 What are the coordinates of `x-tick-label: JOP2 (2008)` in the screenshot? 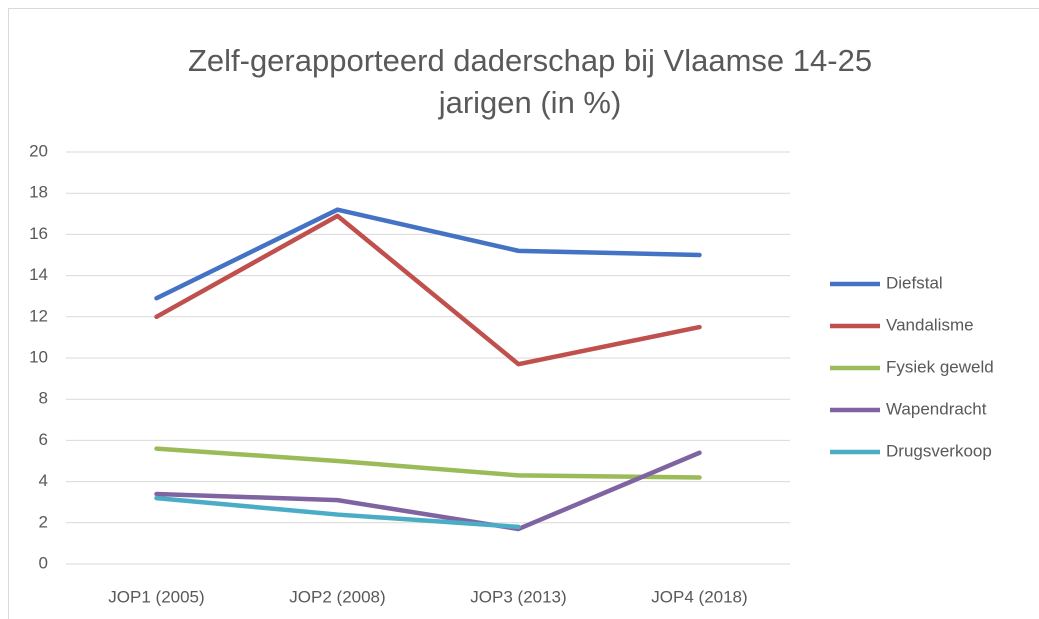 It's located at (337, 596).